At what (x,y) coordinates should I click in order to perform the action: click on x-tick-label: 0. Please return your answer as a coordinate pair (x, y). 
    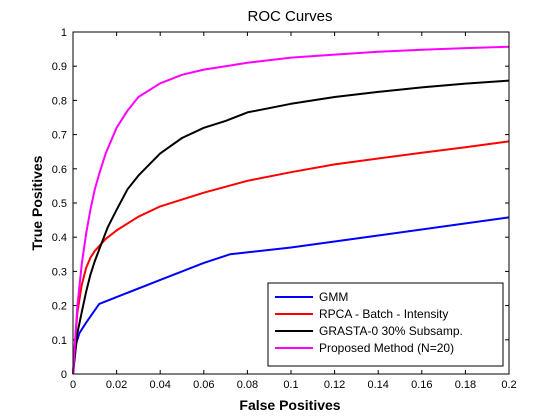
    Looking at the image, I should click on (73, 385).